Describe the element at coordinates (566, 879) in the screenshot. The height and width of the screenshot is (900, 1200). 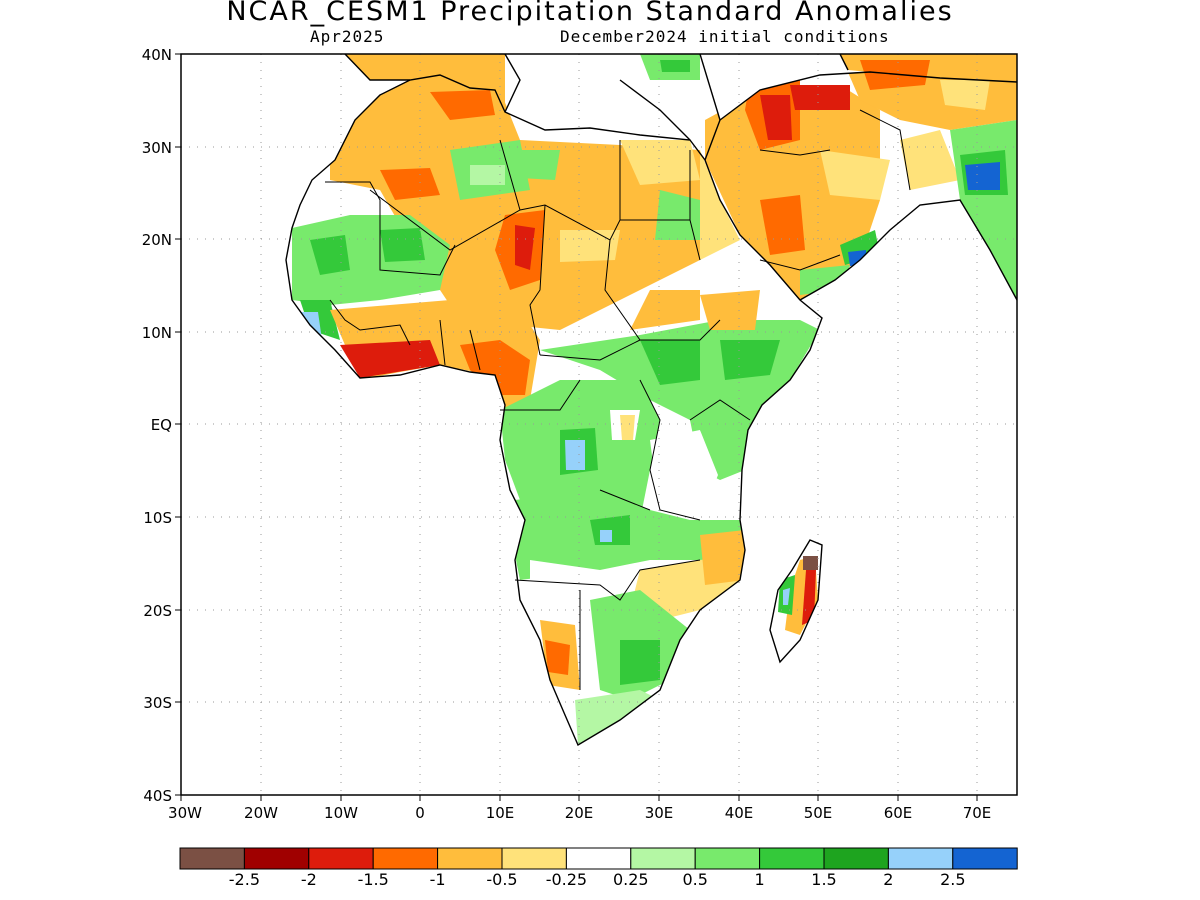
I see `legend-label-5: -0.25` at that location.